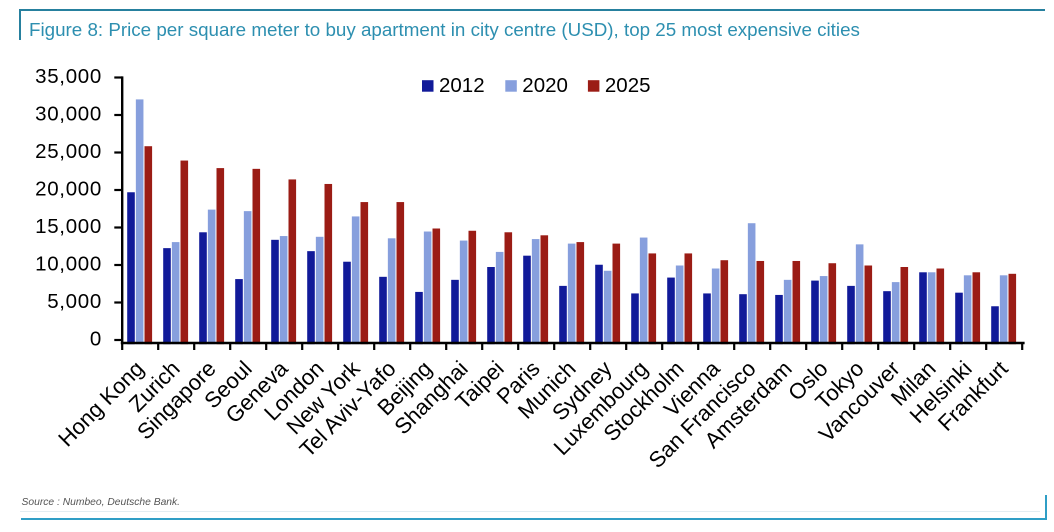  What do you see at coordinates (68, 114) in the screenshot?
I see `svg-text: 30,000` at bounding box center [68, 114].